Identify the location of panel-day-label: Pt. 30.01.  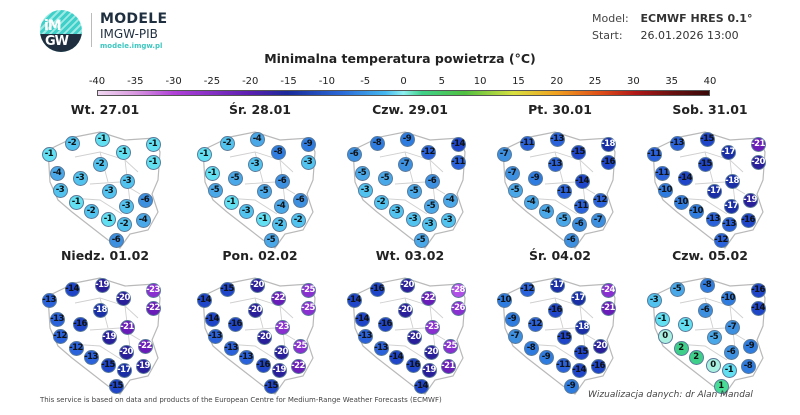
(560, 109).